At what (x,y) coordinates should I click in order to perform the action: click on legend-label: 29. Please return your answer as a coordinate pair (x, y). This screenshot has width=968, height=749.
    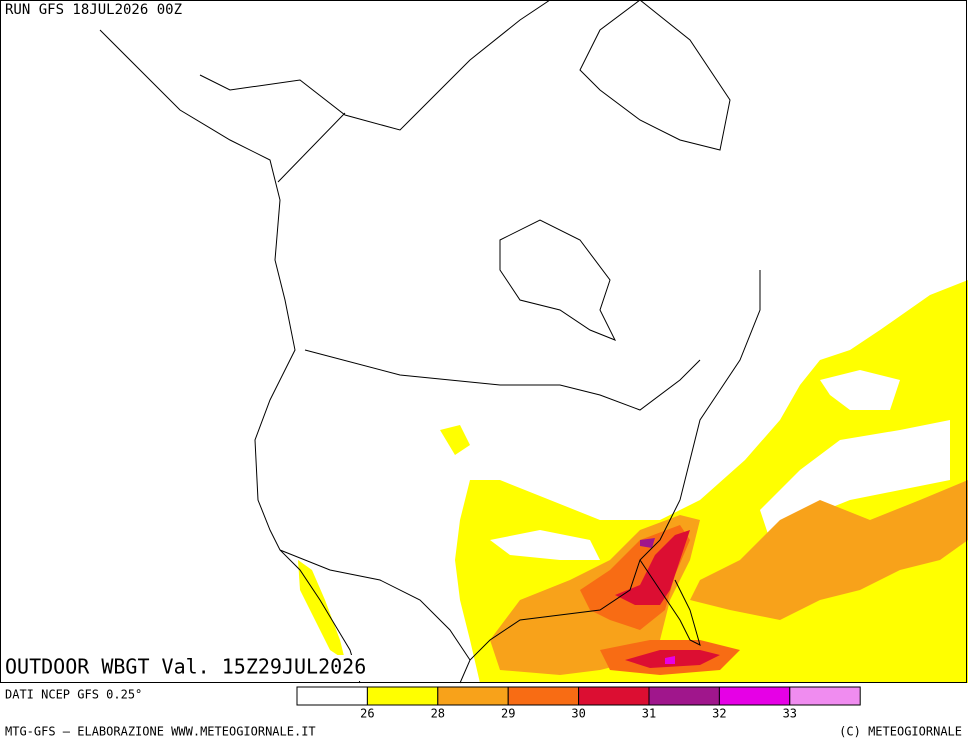
    Looking at the image, I should click on (508, 714).